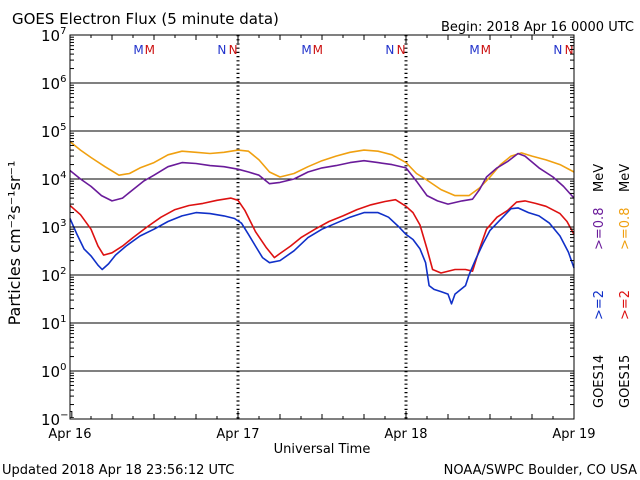 The width and height of the screenshot is (640, 480). What do you see at coordinates (625, 229) in the screenshot?
I see `legend-goes15-08mev: >=0.8` at bounding box center [625, 229].